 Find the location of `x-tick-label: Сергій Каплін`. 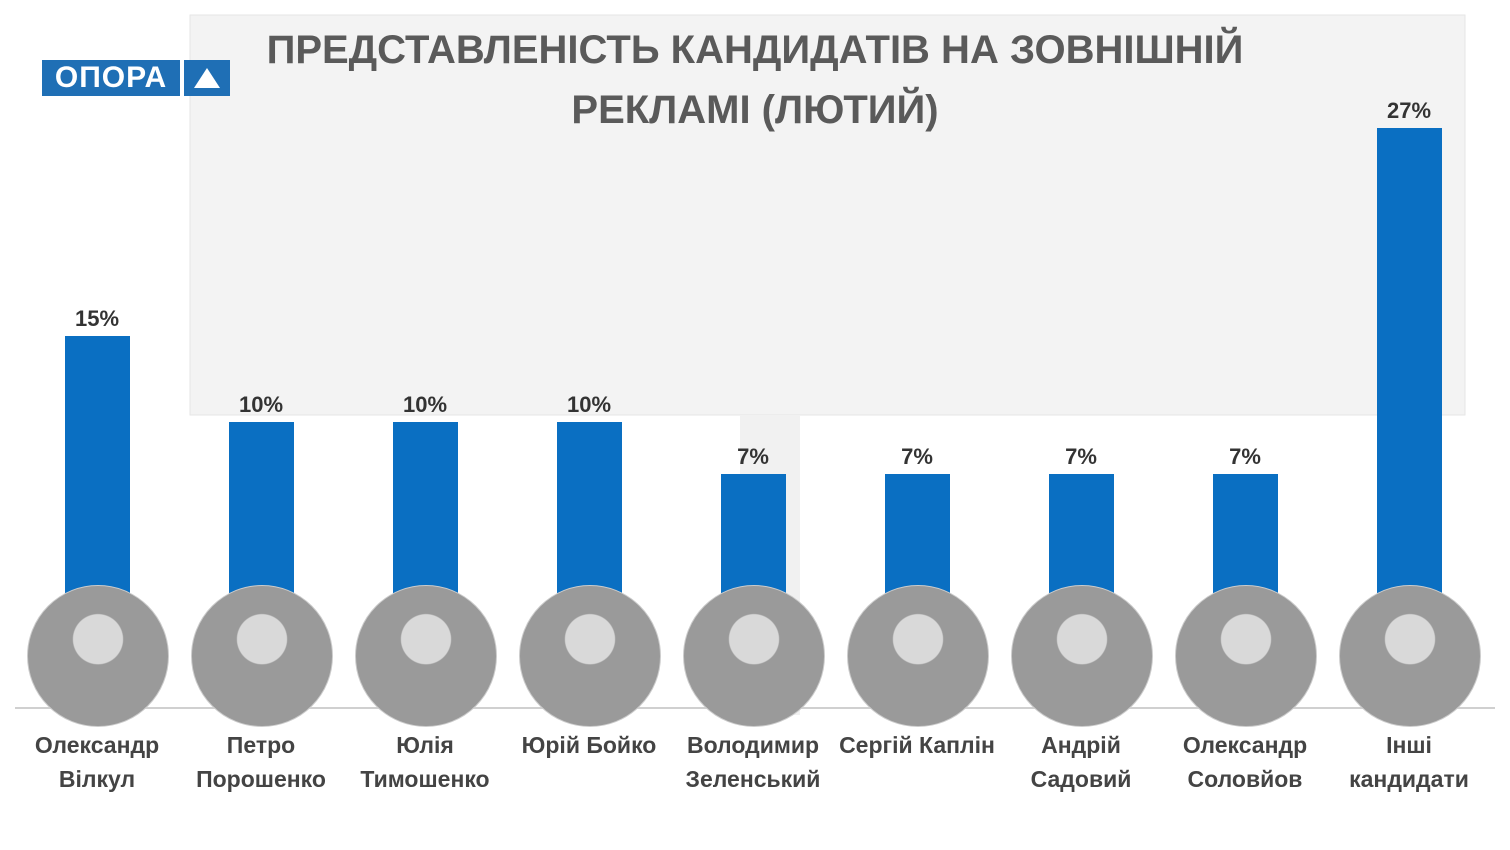

x-tick-label: Сергій Каплін is located at coordinates (917, 745).